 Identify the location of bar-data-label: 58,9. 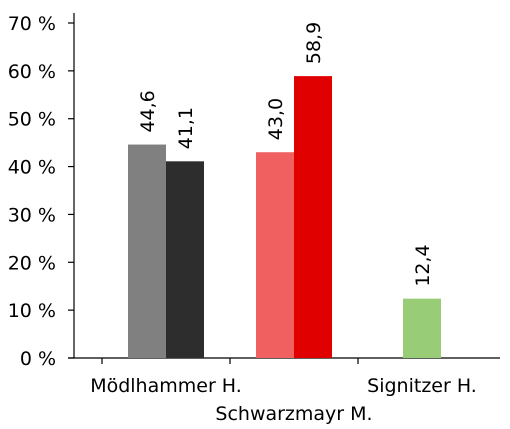
(314, 43).